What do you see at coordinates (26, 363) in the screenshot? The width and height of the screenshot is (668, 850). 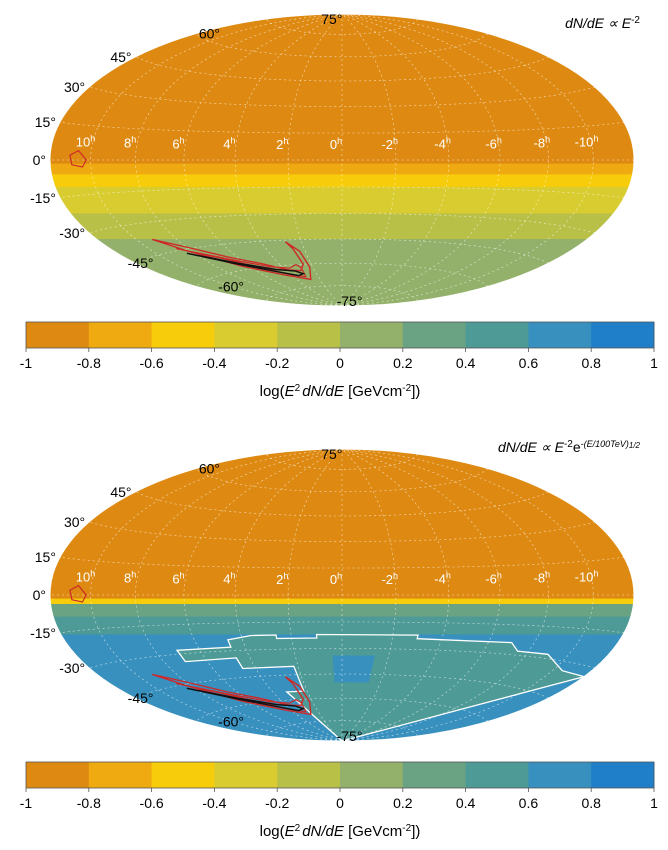 I see `colorbar-tick-label: -1` at bounding box center [26, 363].